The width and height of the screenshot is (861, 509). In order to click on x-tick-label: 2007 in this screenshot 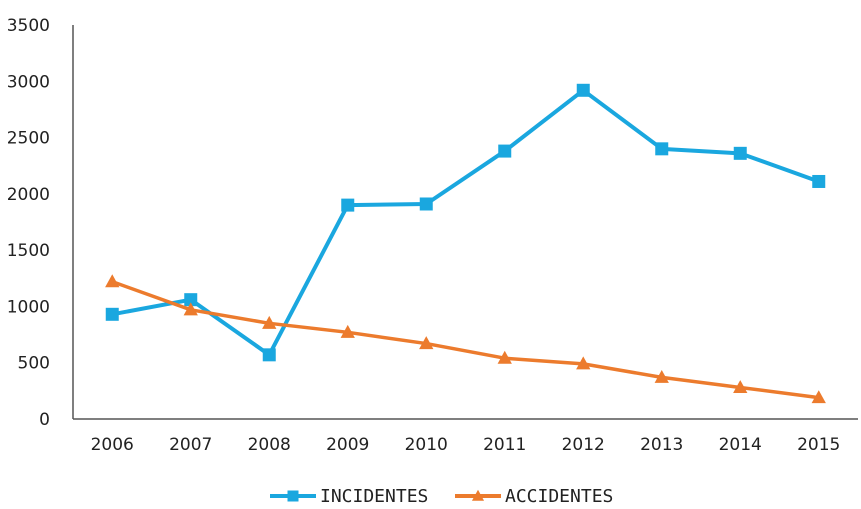, I will do `click(190, 445)`.